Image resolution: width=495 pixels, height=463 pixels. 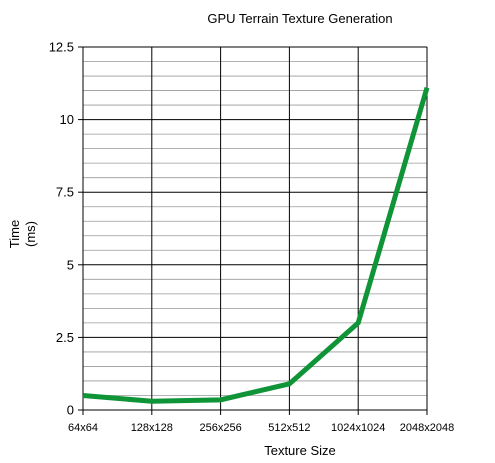 I want to click on x-tick-label: 1024x1024, so click(x=358, y=428).